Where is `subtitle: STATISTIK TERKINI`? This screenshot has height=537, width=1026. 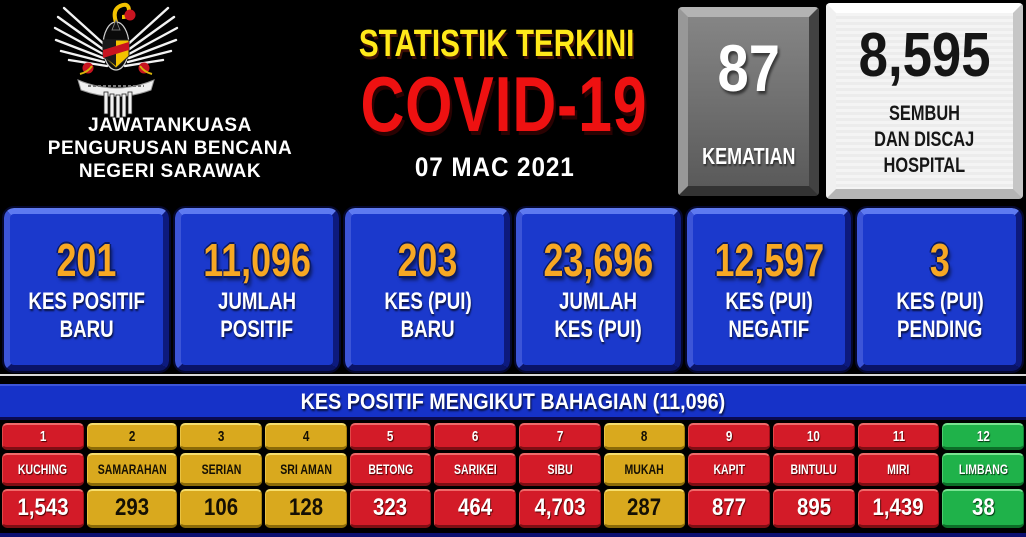
subtitle: STATISTIK TERKINI is located at coordinates (496, 44).